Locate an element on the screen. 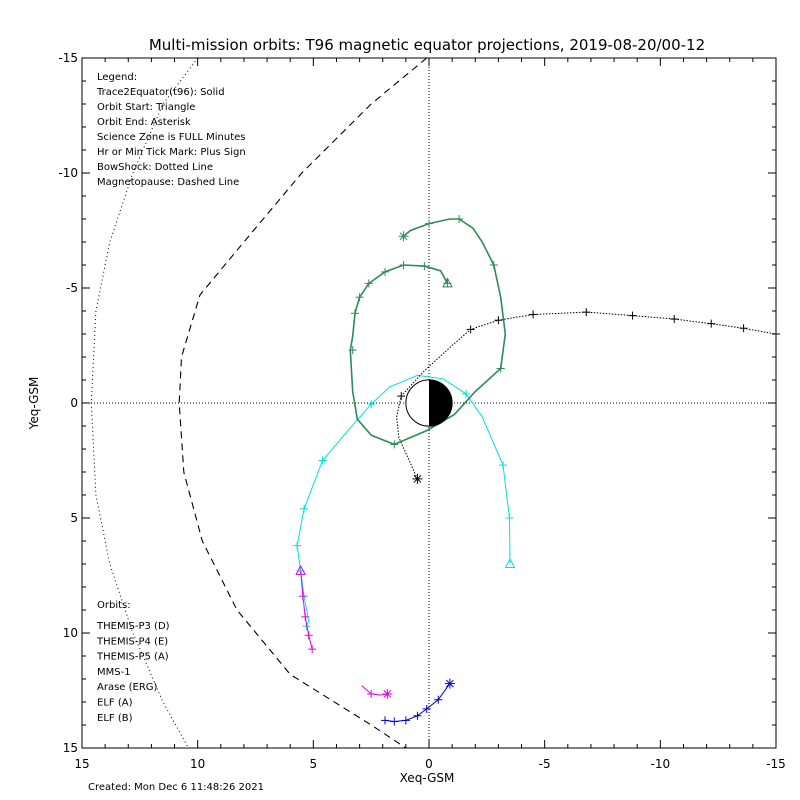 This screenshot has height=800, width=800. x-tick-label: -10 is located at coordinates (661, 764).